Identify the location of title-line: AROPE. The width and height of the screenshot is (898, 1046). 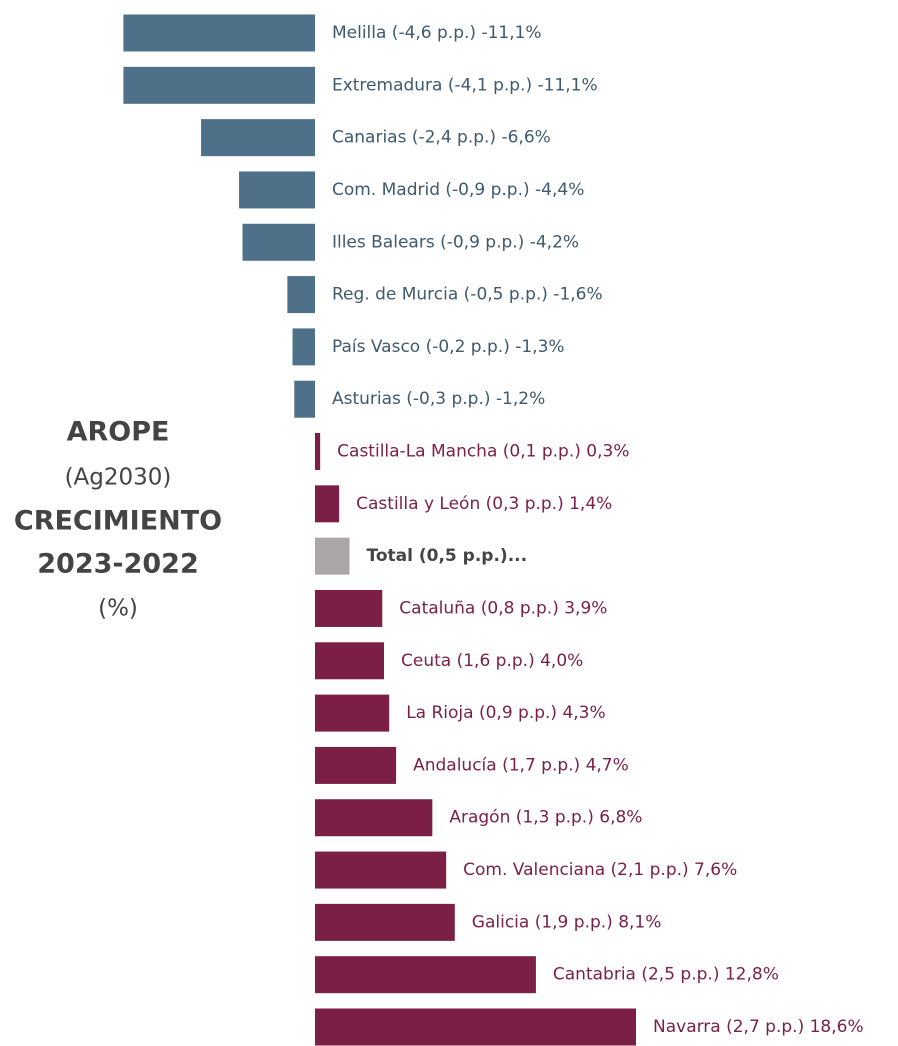
(118, 432).